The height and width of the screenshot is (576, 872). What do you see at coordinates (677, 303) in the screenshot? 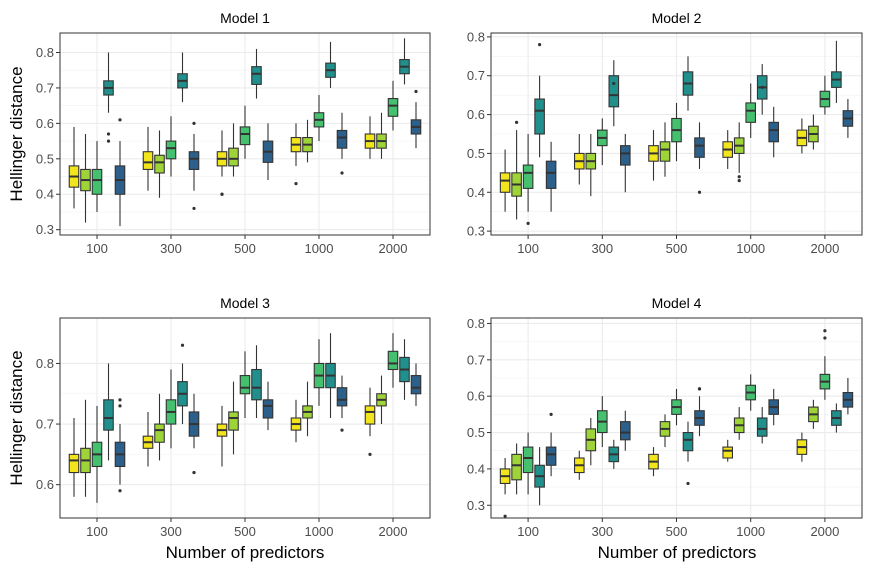
I see `panel-title: Model 4` at bounding box center [677, 303].